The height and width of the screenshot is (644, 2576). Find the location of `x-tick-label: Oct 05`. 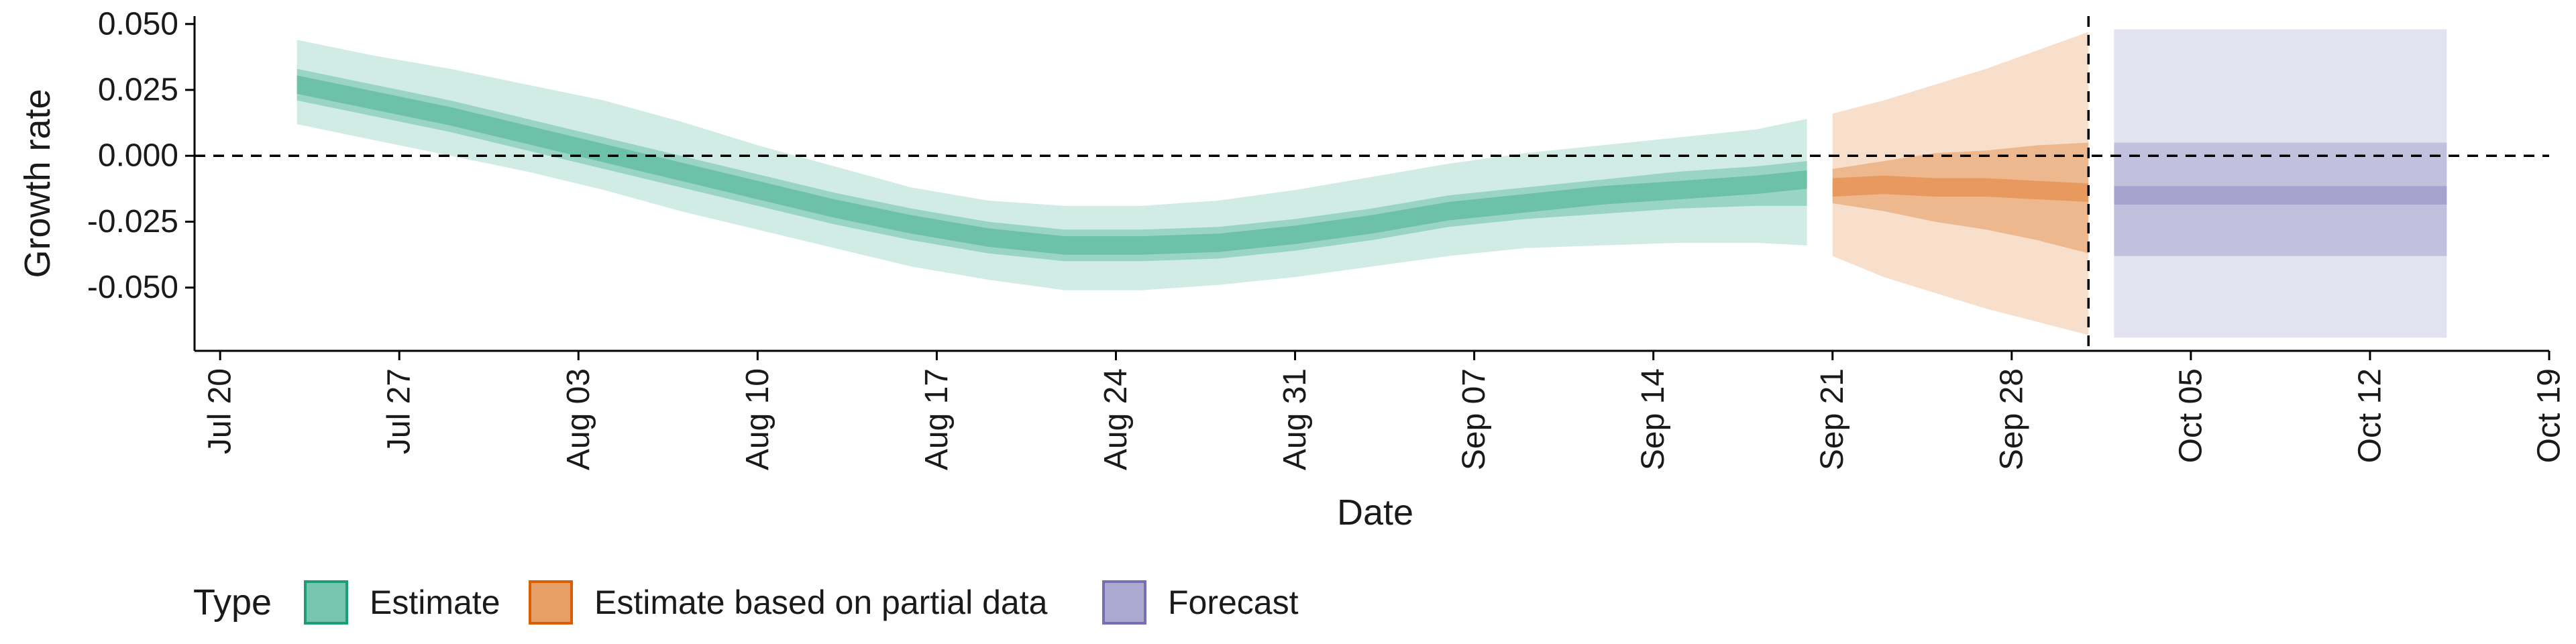

x-tick-label: Oct 05 is located at coordinates (2190, 415).